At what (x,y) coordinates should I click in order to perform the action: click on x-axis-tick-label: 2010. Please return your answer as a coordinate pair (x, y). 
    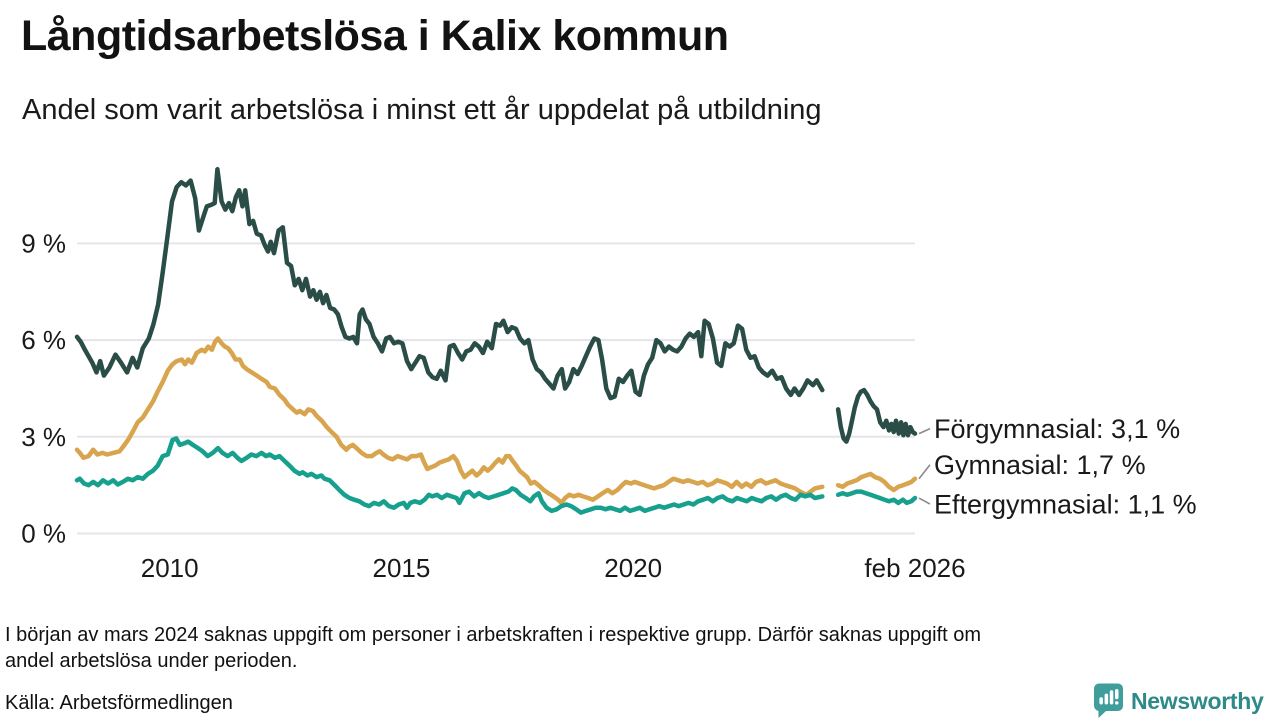
    Looking at the image, I should click on (170, 568).